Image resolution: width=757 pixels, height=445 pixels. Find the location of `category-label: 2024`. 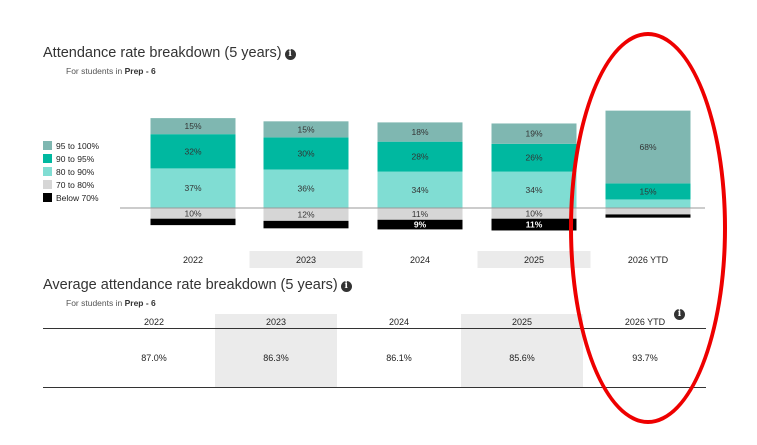

category-label: 2024 is located at coordinates (420, 260).